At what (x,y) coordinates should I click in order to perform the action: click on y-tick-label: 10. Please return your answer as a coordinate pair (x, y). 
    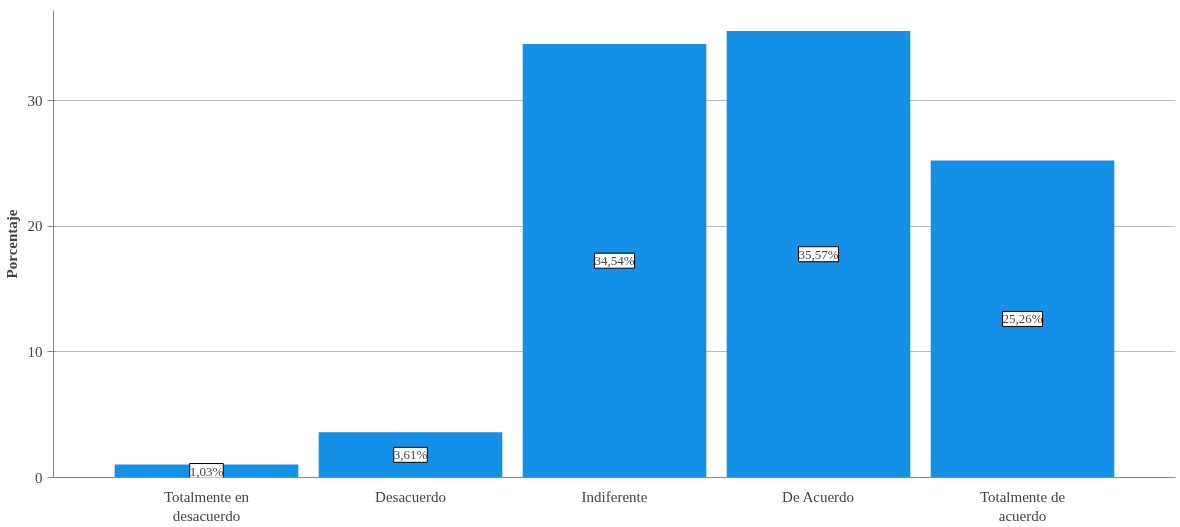
    Looking at the image, I should click on (35, 351).